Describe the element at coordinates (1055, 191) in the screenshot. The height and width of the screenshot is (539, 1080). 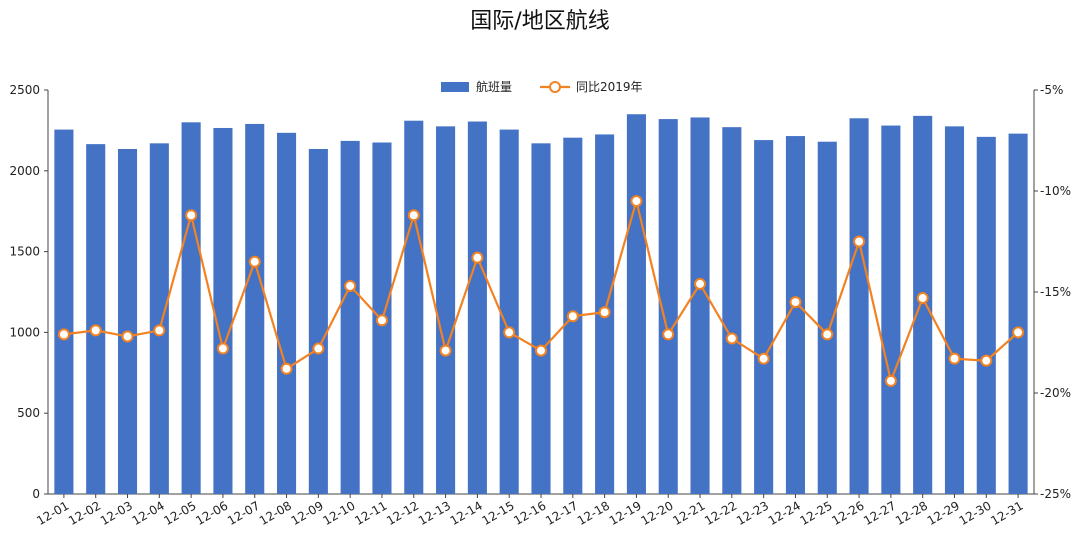
I see `right-axis-tick-label: -10%` at that location.